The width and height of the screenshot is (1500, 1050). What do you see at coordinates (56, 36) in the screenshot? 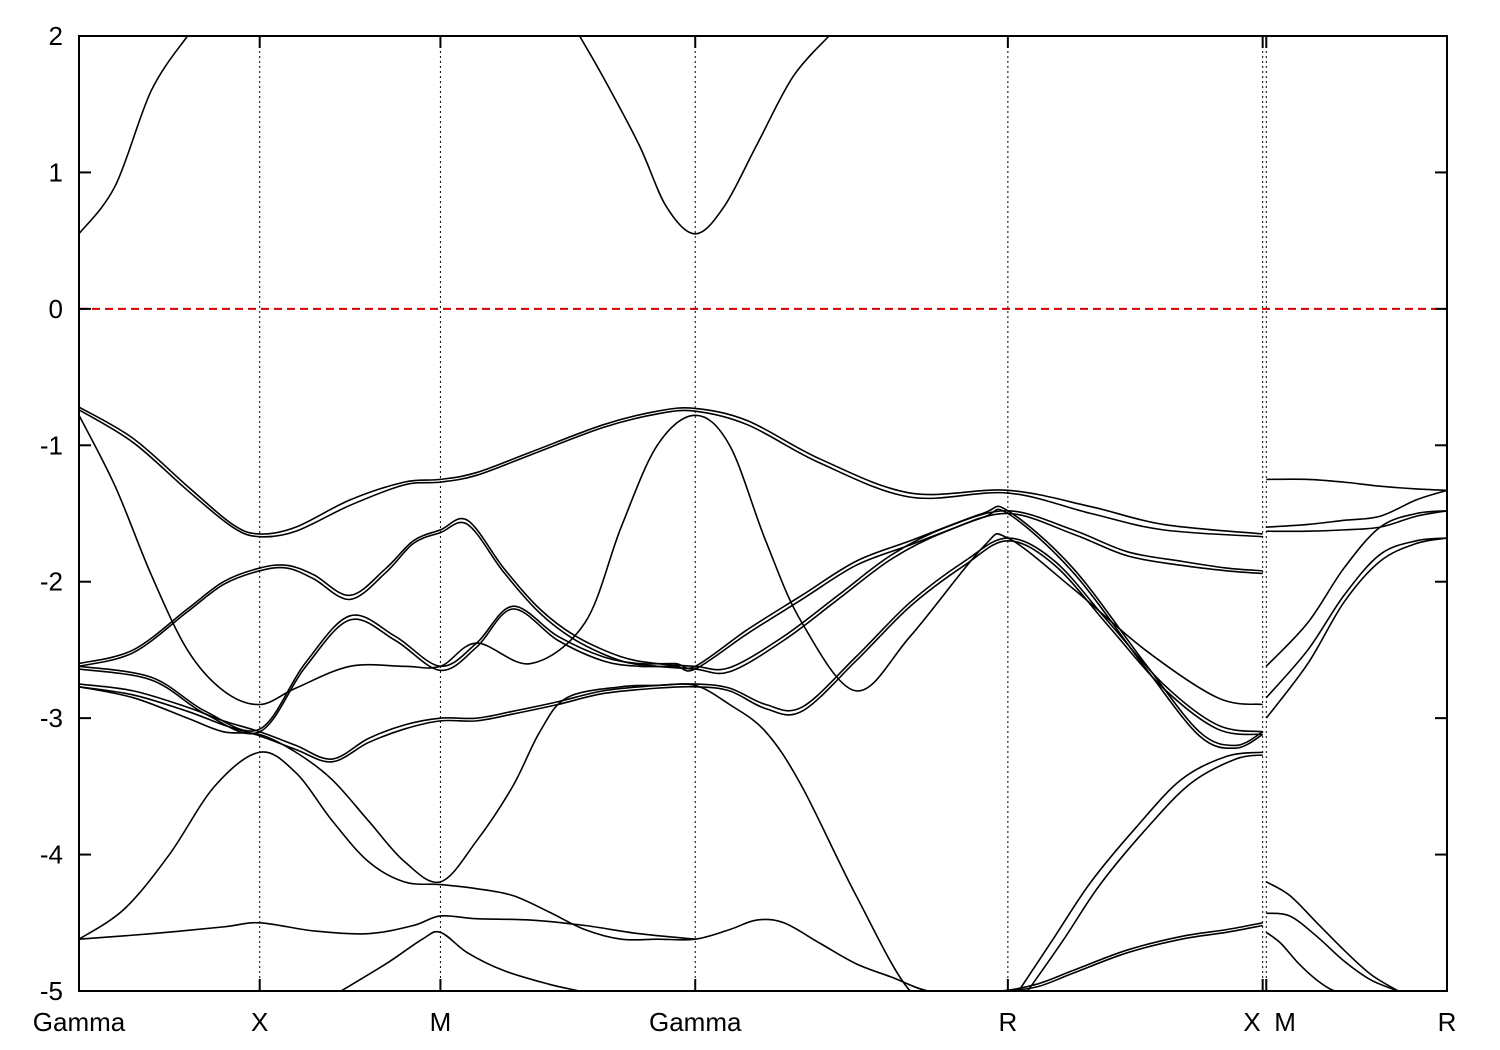
I see `y-tick-label: 2` at bounding box center [56, 36].